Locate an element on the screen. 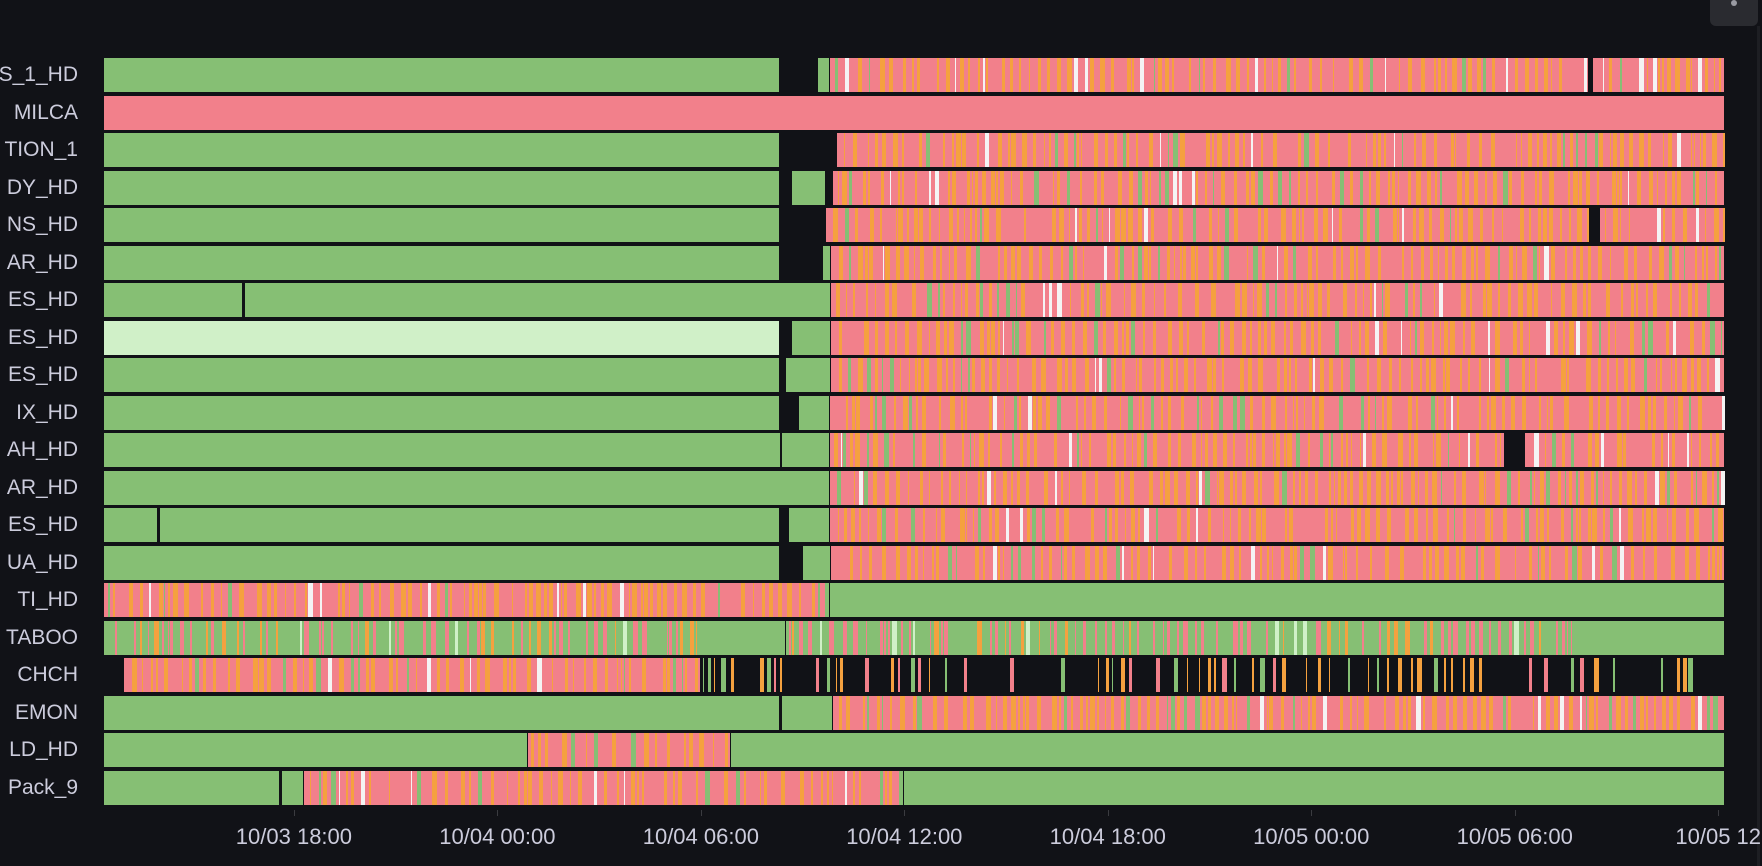  state-segment-alert is located at coordinates (914, 112).